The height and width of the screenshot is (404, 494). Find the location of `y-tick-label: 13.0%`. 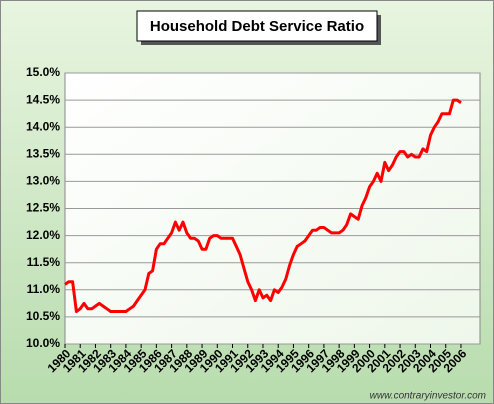

y-tick-label: 13.0% is located at coordinates (43, 181).